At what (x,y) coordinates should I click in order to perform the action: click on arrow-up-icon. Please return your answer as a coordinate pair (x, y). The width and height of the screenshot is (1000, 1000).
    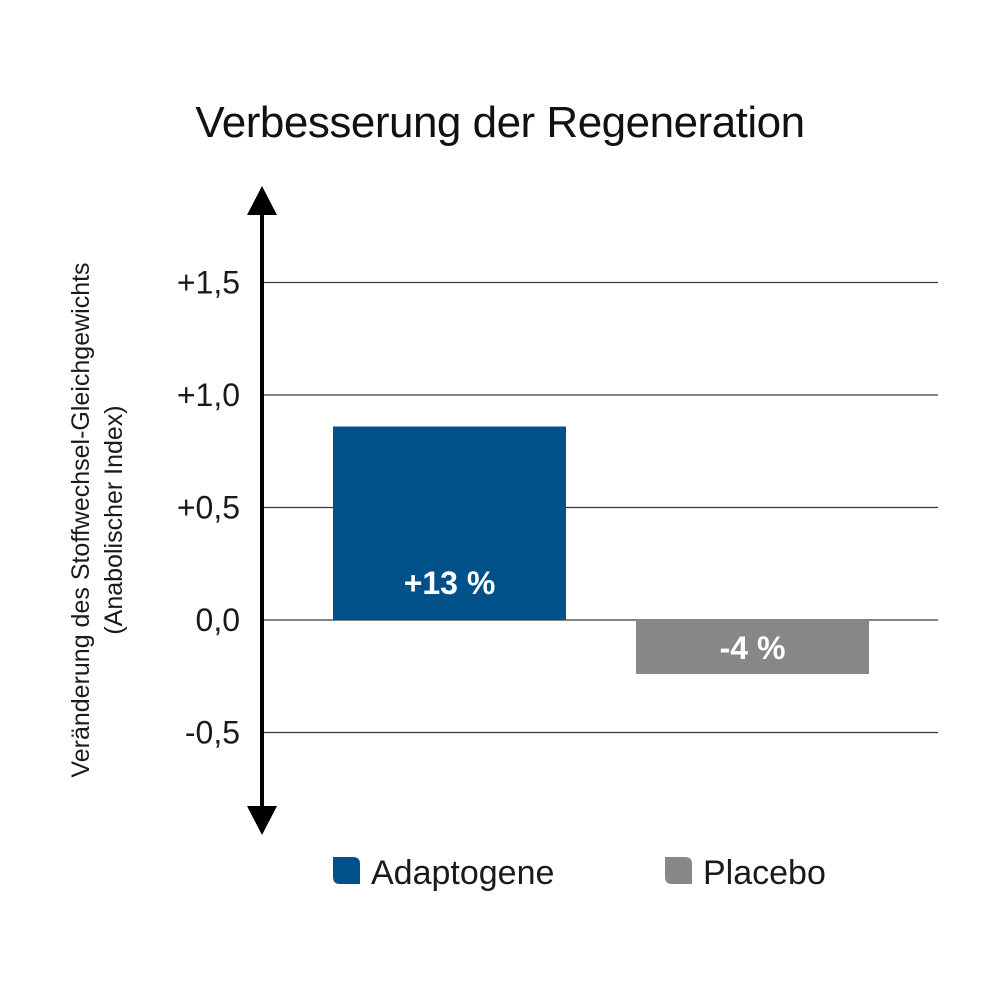
    Looking at the image, I should click on (262, 200).